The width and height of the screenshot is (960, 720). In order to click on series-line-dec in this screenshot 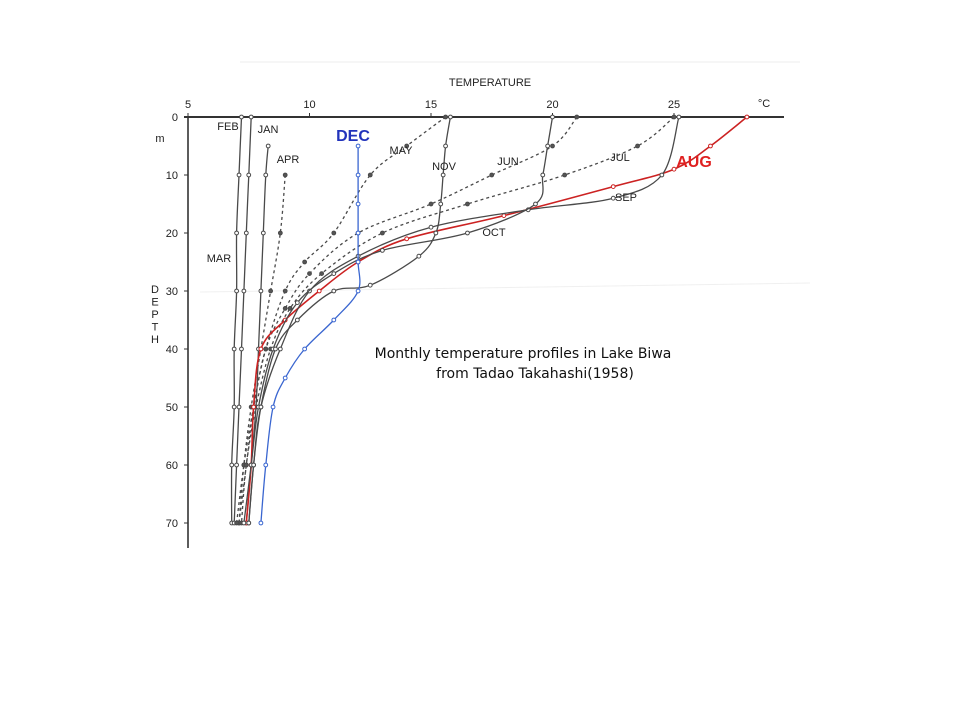, I will do `click(310, 334)`.